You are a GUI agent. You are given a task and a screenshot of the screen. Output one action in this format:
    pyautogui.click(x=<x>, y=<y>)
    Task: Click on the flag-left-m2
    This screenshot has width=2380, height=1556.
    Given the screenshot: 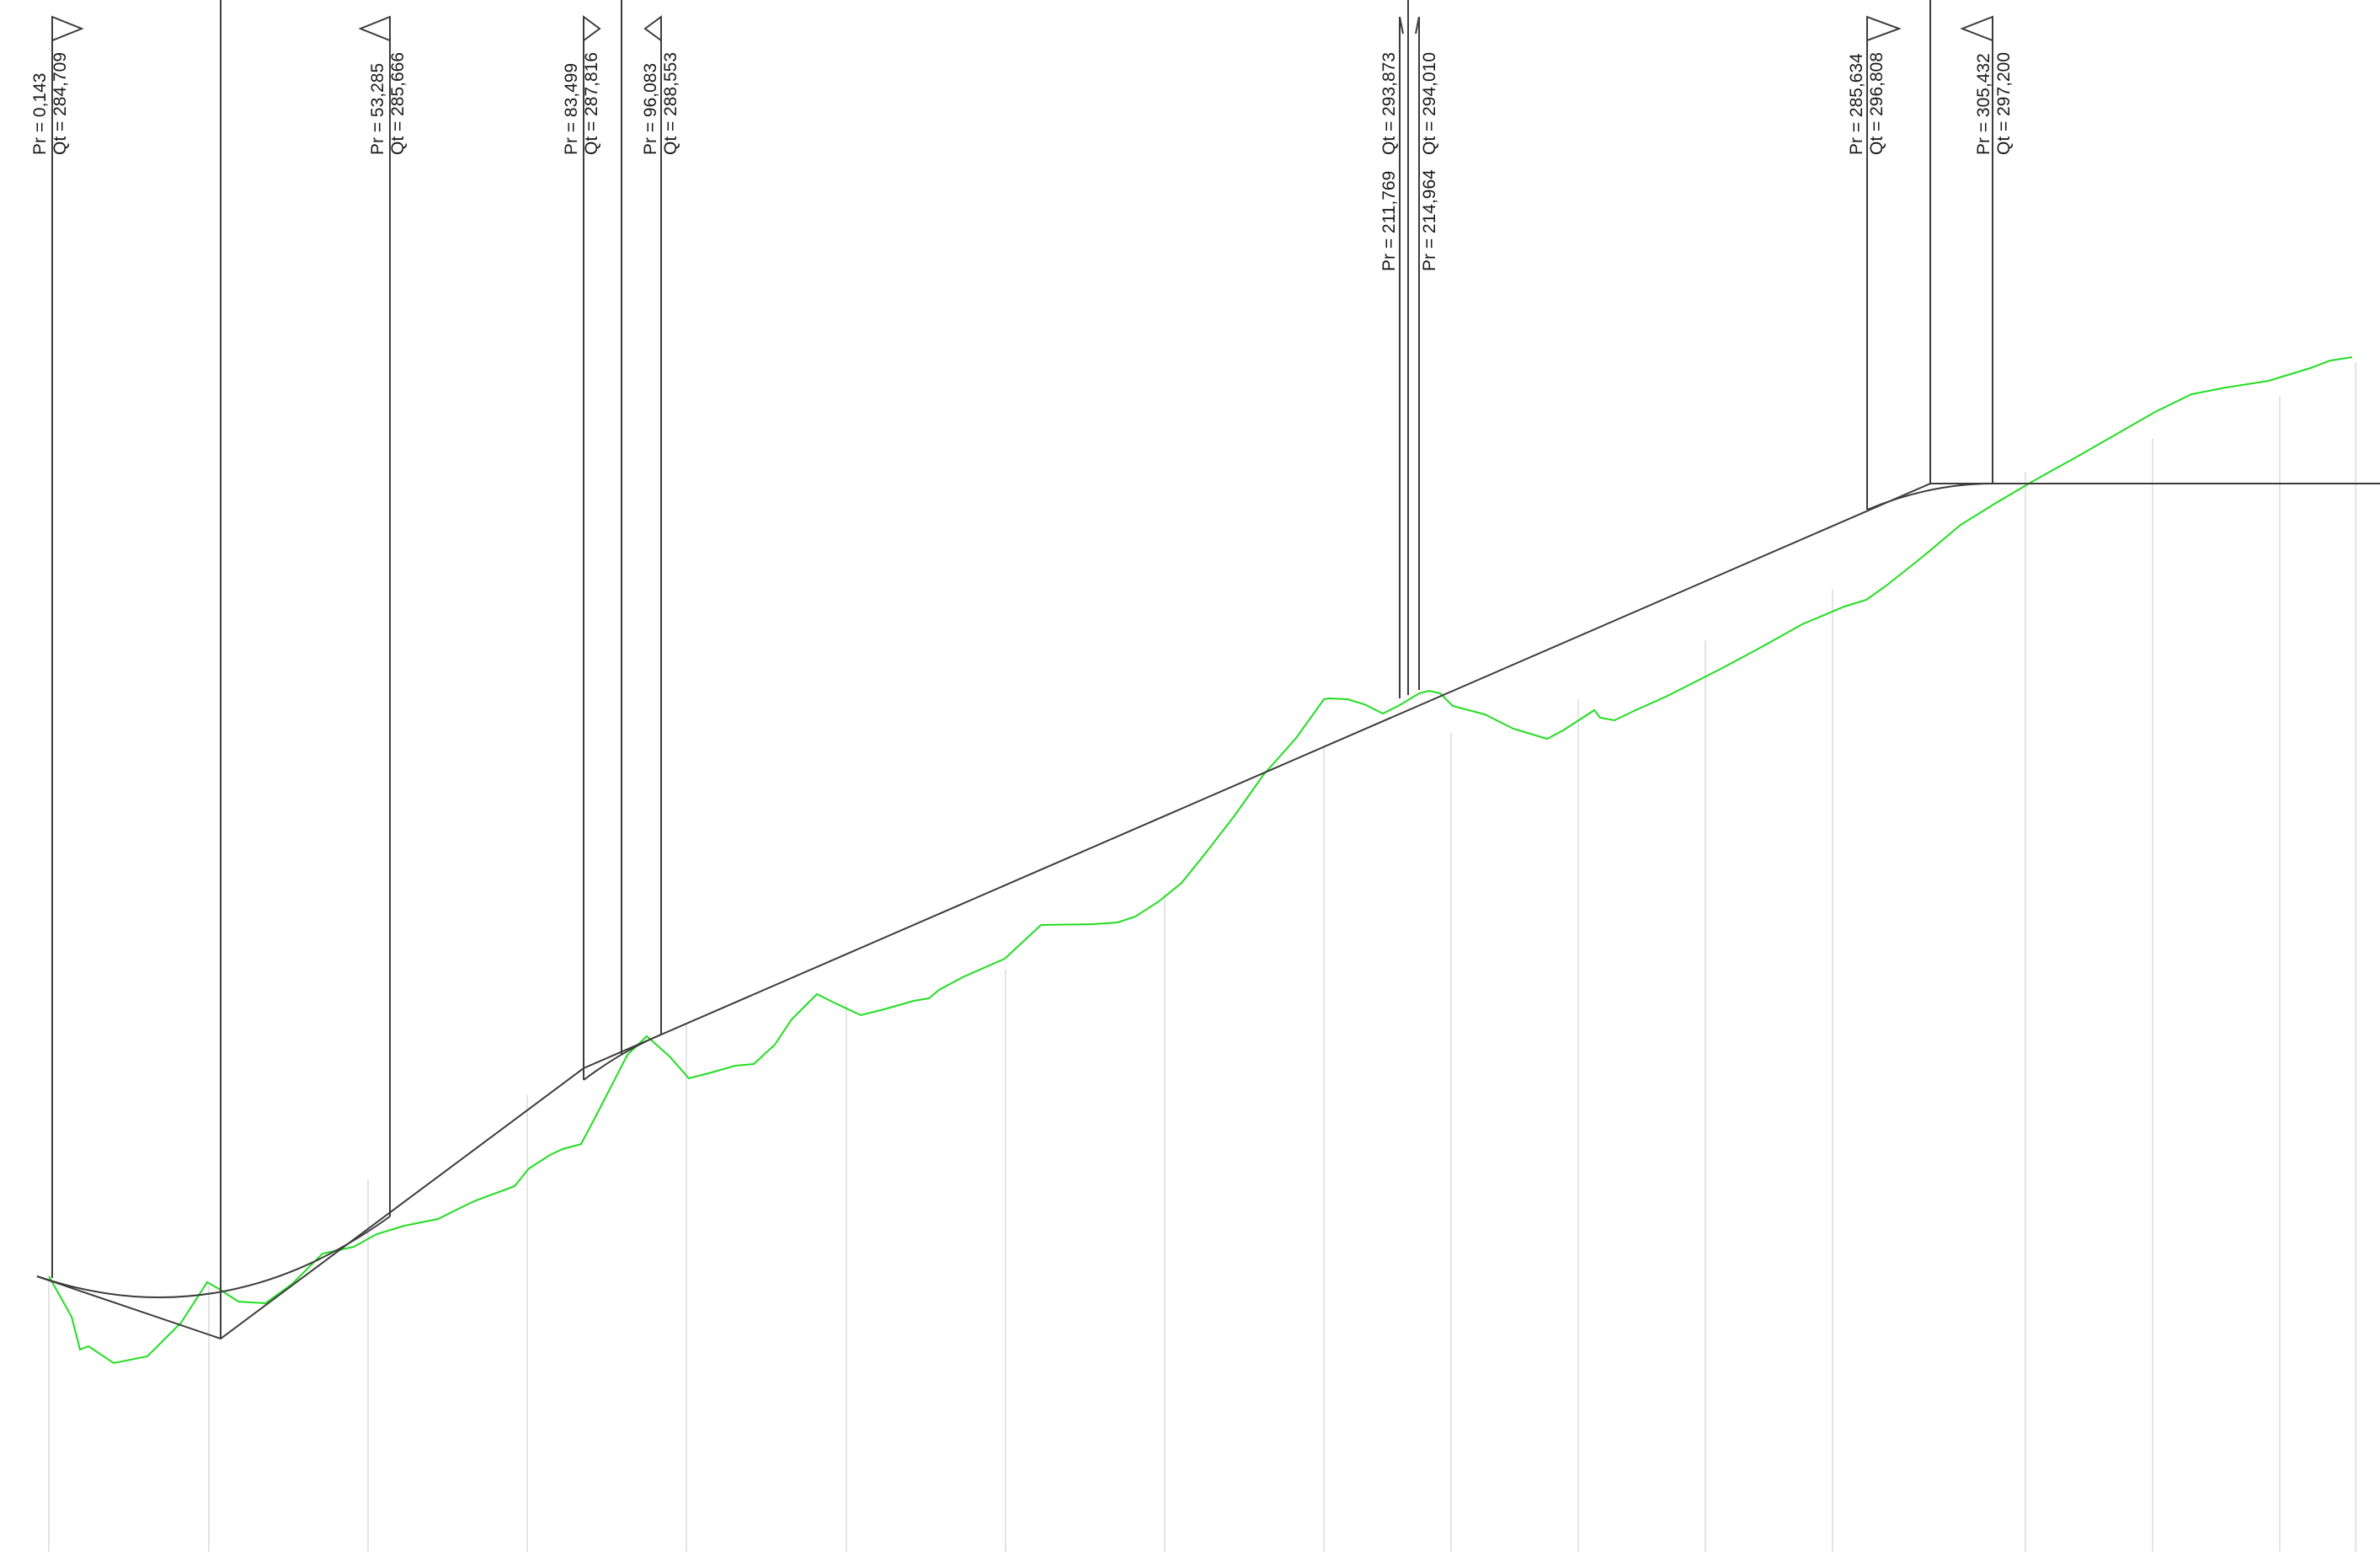 What is the action you would take?
    pyautogui.click(x=374, y=29)
    